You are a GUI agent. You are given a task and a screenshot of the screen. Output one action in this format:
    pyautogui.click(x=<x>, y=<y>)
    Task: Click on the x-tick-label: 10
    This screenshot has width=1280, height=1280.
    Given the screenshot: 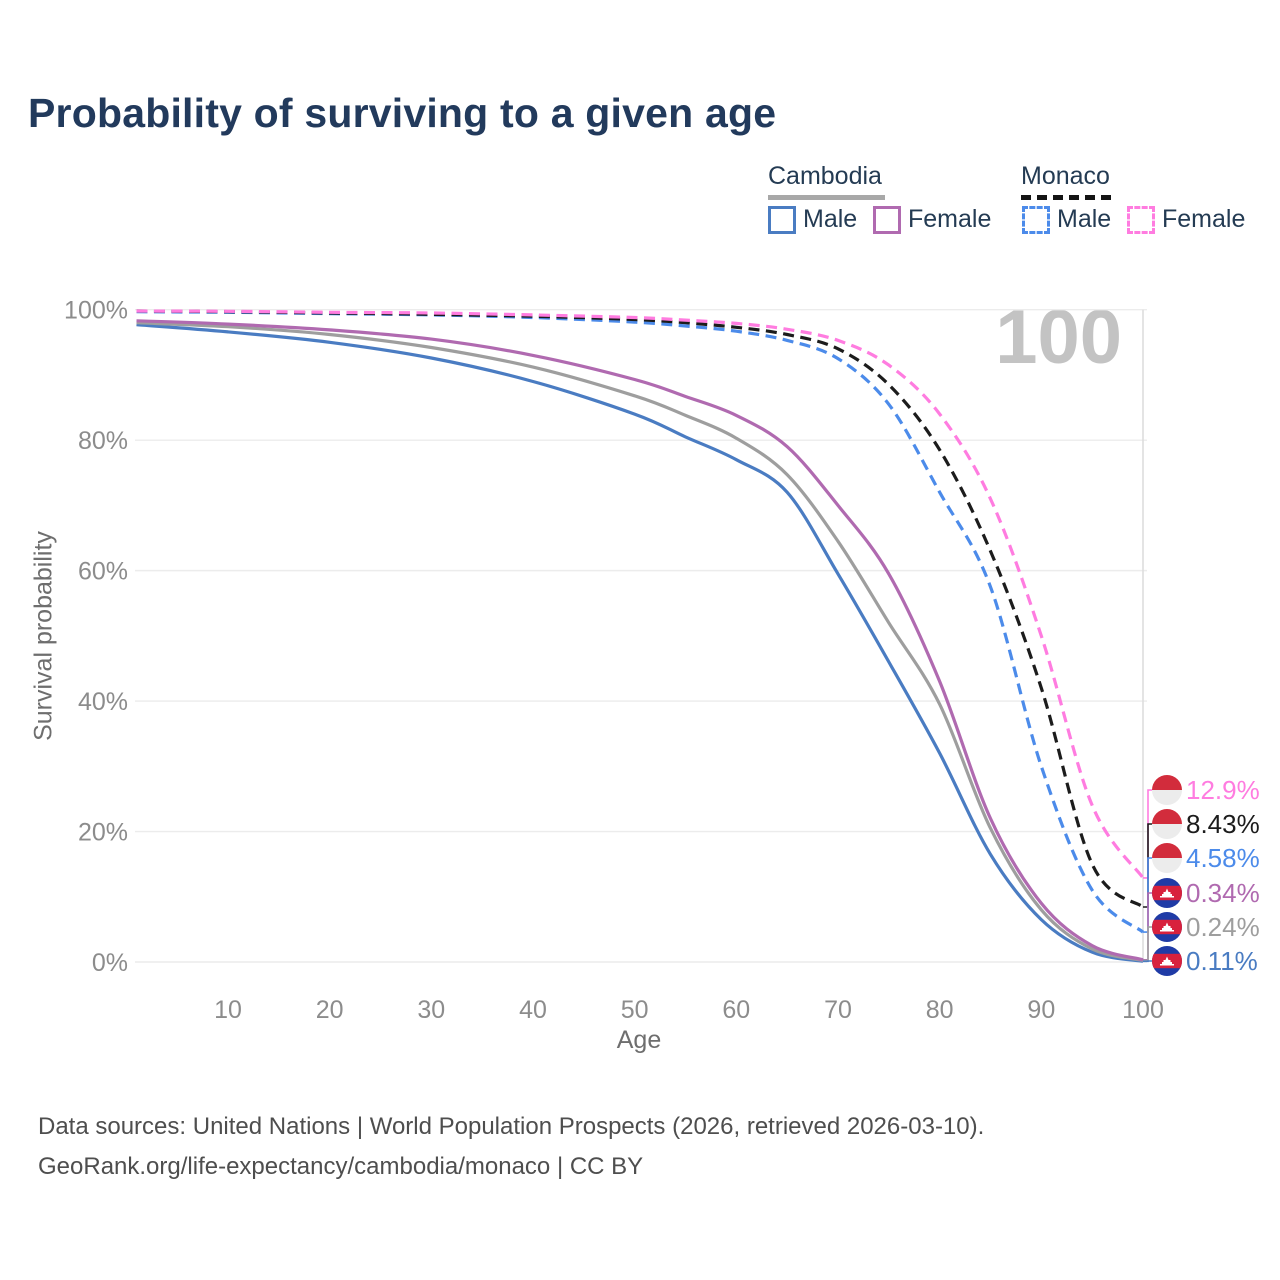 What is the action you would take?
    pyautogui.click(x=228, y=1010)
    